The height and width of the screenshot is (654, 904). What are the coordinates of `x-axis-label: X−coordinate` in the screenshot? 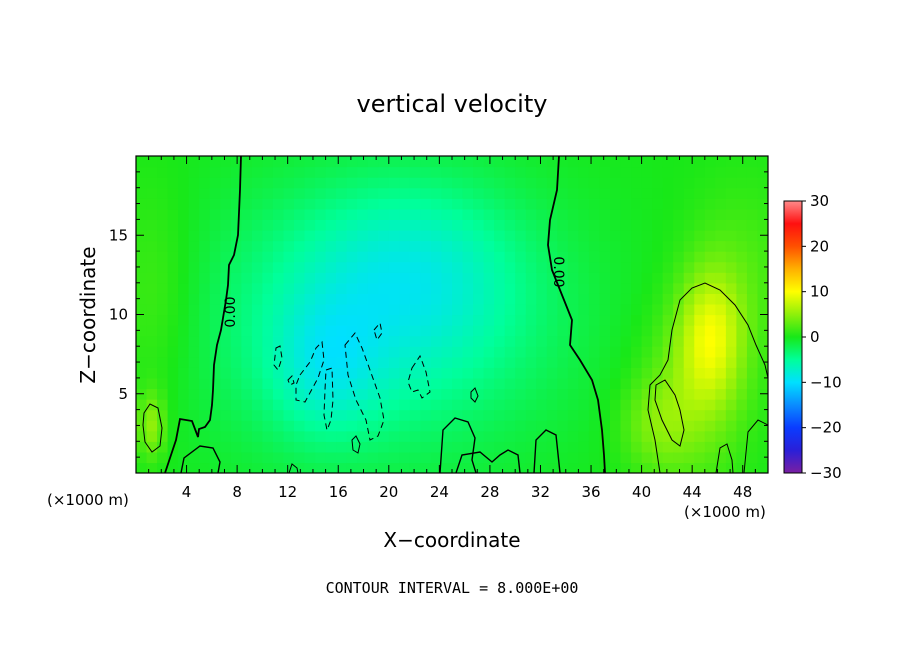 It's located at (451, 540).